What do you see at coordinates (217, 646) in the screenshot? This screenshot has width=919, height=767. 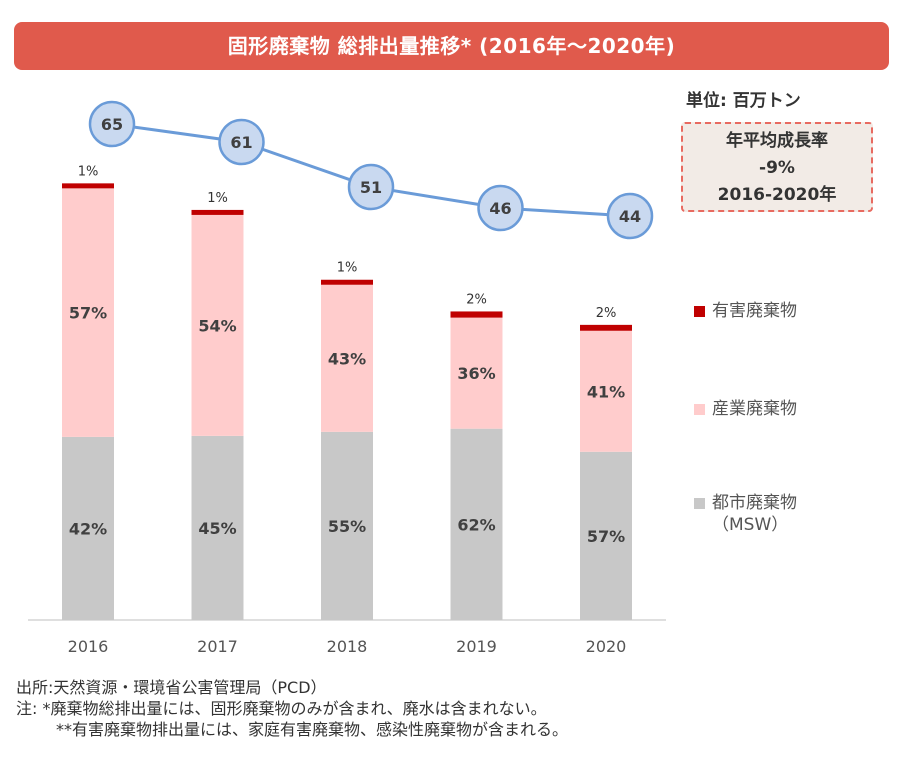 I see `x-tick-label-2017: 2017` at bounding box center [217, 646].